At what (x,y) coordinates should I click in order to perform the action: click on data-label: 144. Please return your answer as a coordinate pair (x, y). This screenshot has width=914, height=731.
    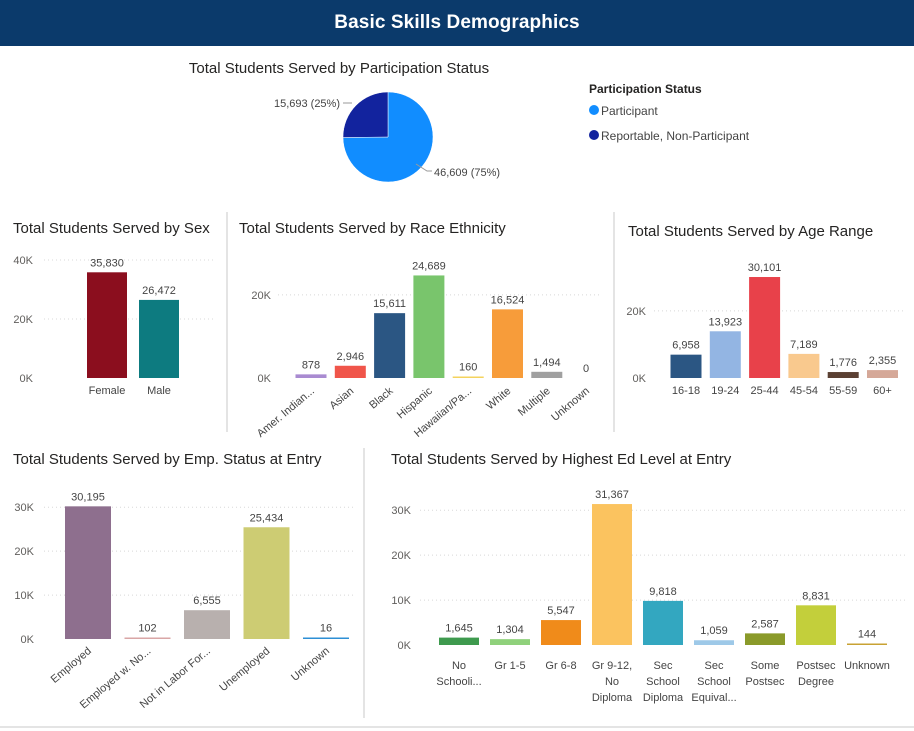
    Looking at the image, I should click on (867, 635).